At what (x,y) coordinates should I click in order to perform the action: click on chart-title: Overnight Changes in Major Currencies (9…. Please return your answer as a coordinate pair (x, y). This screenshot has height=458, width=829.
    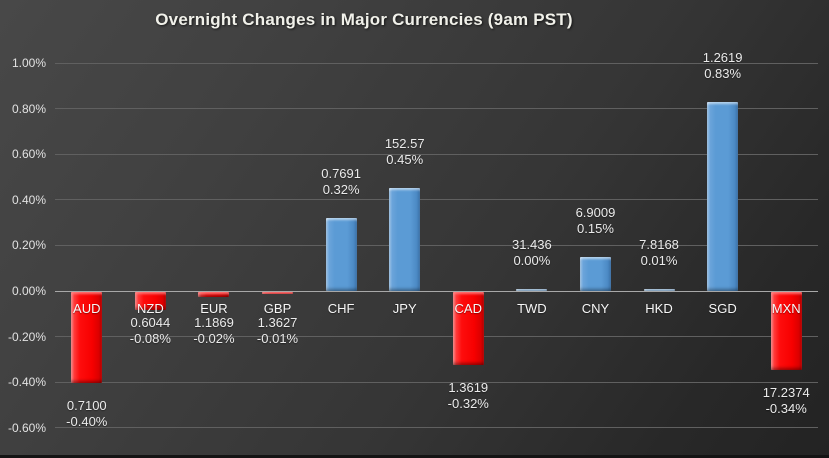
    Looking at the image, I should click on (364, 19).